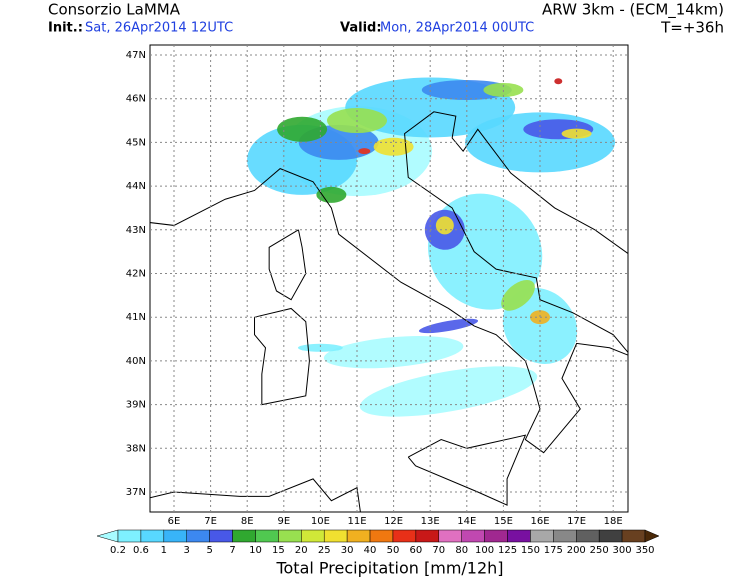 The width and height of the screenshot is (751, 584). What do you see at coordinates (118, 550) in the screenshot?
I see `colorbar-label: 0.2` at bounding box center [118, 550].